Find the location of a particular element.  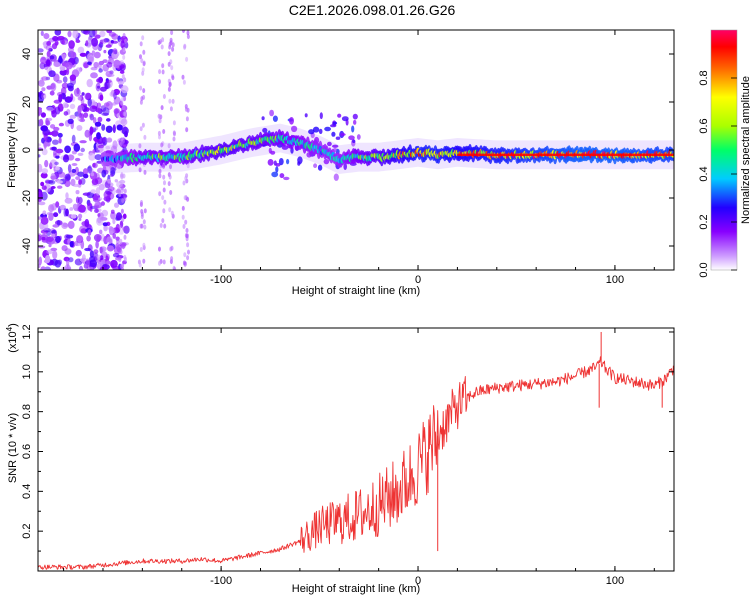

ridge-core is located at coordinates (565, 154).